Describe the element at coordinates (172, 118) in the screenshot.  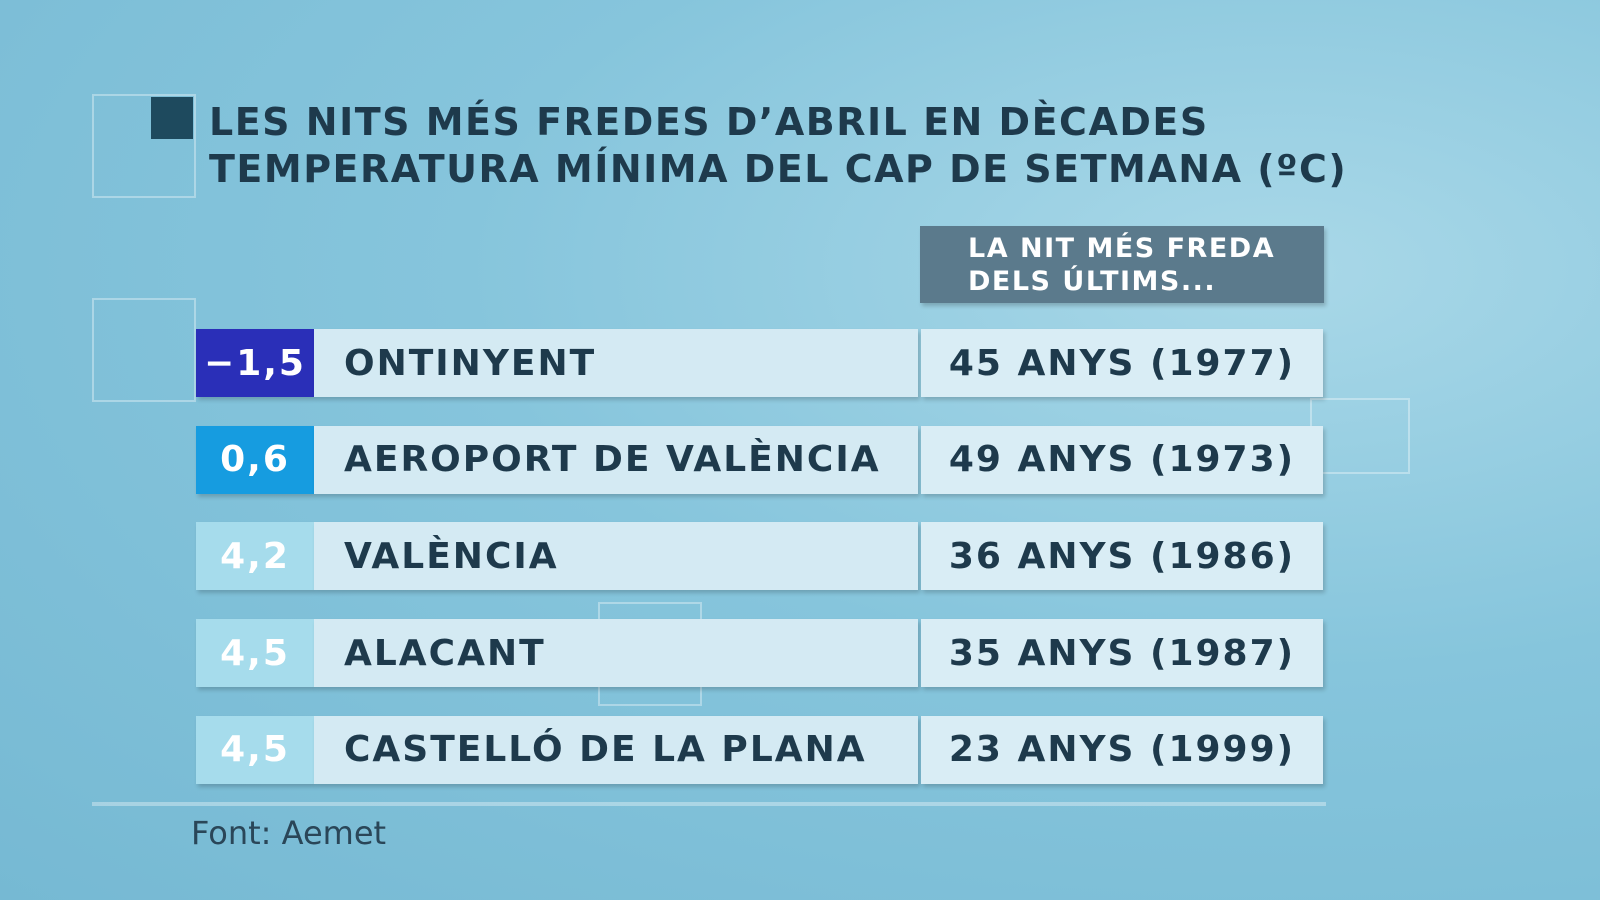
I see `title-marker` at that location.